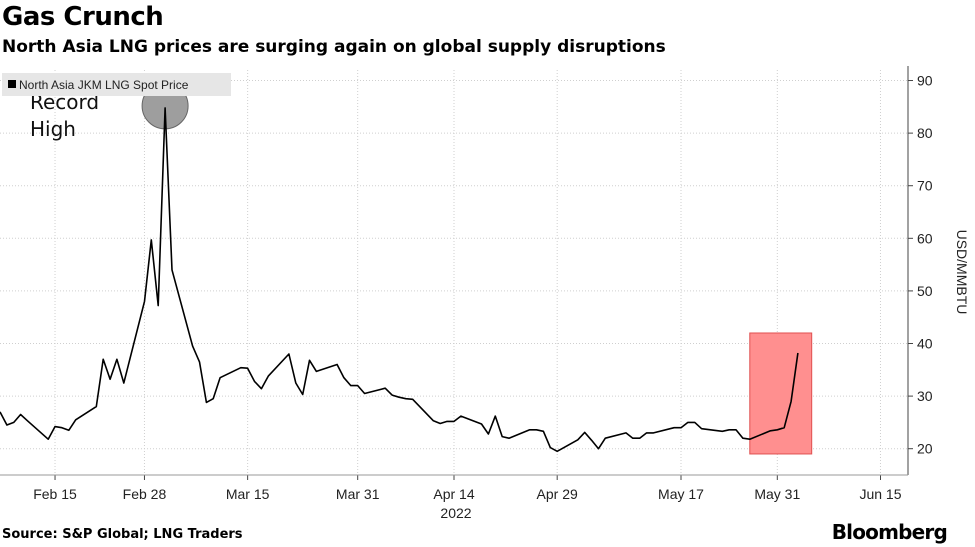 This screenshot has width=975, height=547. What do you see at coordinates (53, 129) in the screenshot?
I see `record-high-label-line: High` at bounding box center [53, 129].